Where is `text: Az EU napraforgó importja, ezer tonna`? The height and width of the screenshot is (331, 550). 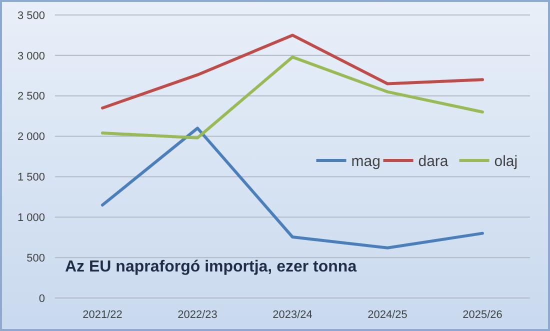
text: Az EU napraforgó importja, ezer tonna is located at coordinates (211, 267).